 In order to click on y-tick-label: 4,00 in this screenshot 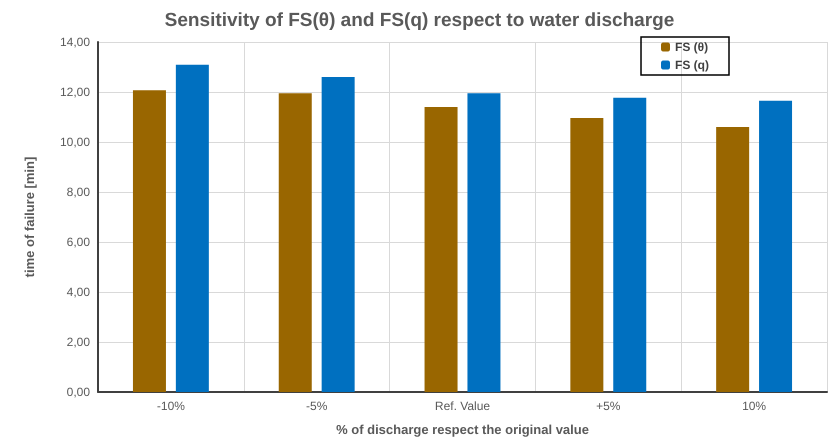, I will do `click(78, 292)`.